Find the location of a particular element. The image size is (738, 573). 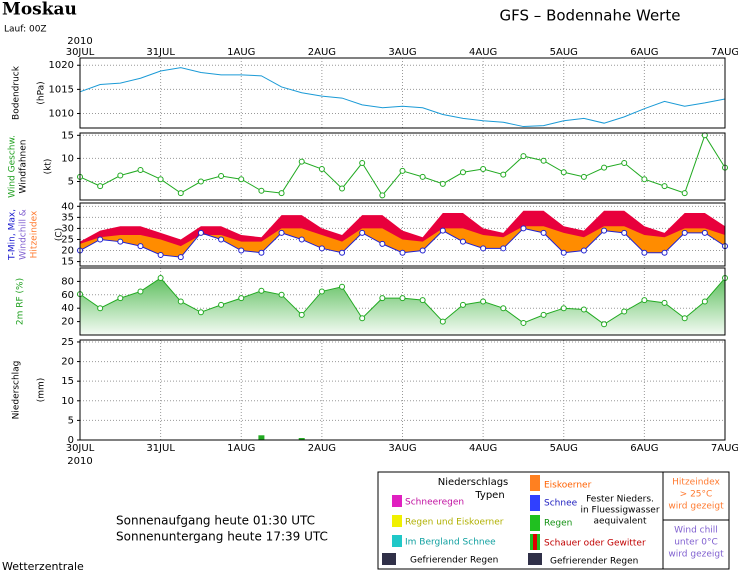

title: GFS – Bodennahe Werte is located at coordinates (590, 16).